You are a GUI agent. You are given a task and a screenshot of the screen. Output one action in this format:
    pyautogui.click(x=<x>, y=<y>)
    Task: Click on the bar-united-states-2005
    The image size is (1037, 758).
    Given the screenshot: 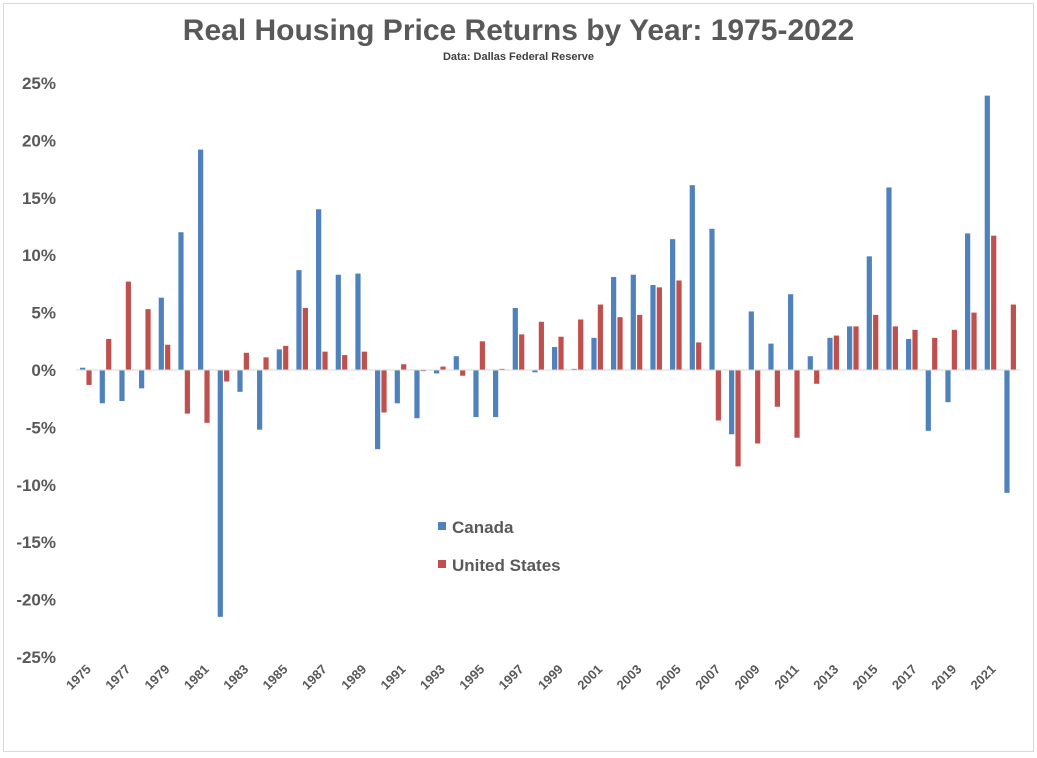 What is the action you would take?
    pyautogui.click(x=679, y=325)
    